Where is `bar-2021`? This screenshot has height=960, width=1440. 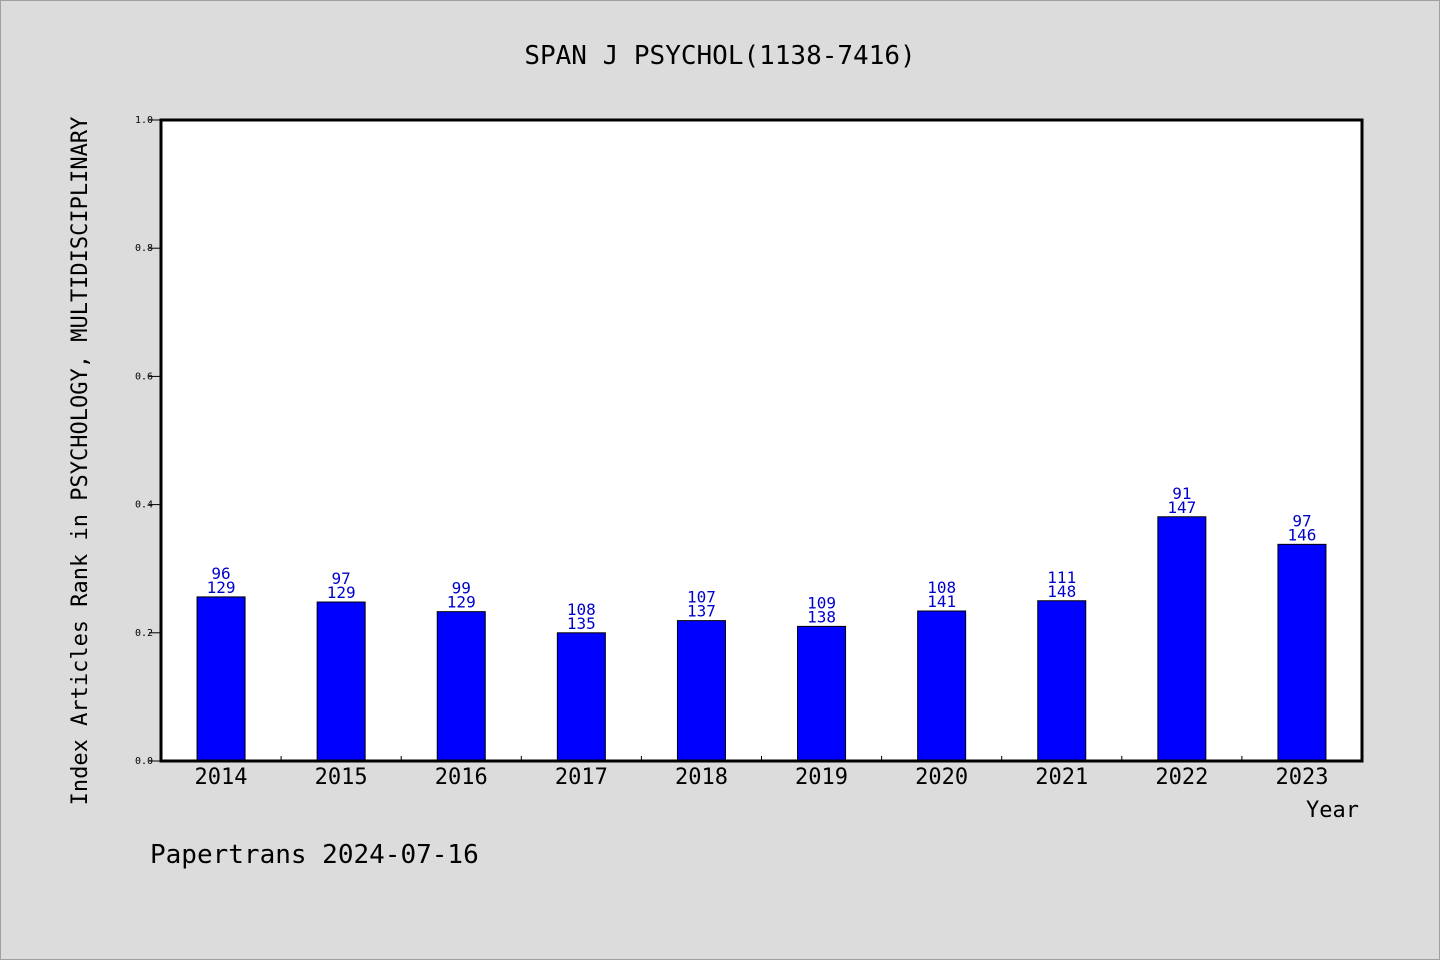 bar-2021 is located at coordinates (1062, 681).